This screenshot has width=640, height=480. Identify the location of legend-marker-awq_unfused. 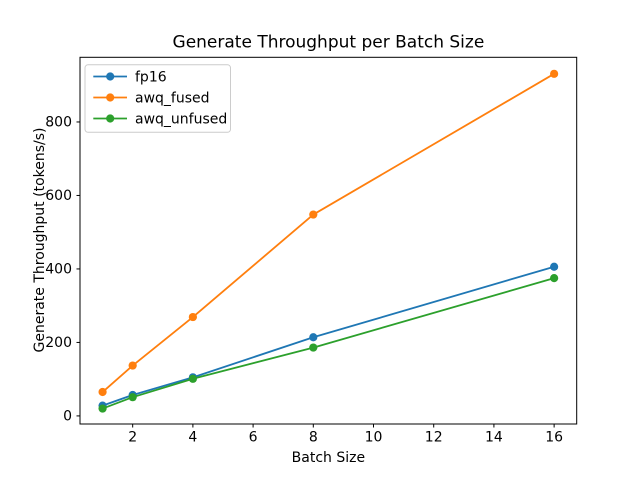
(110, 118).